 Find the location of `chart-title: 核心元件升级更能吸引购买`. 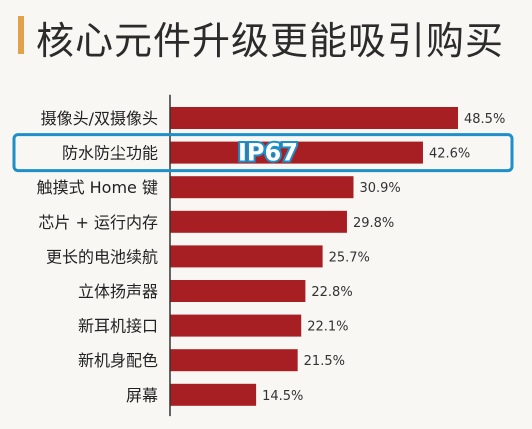

chart-title: 核心元件升级更能吸引购买 is located at coordinates (270, 41).